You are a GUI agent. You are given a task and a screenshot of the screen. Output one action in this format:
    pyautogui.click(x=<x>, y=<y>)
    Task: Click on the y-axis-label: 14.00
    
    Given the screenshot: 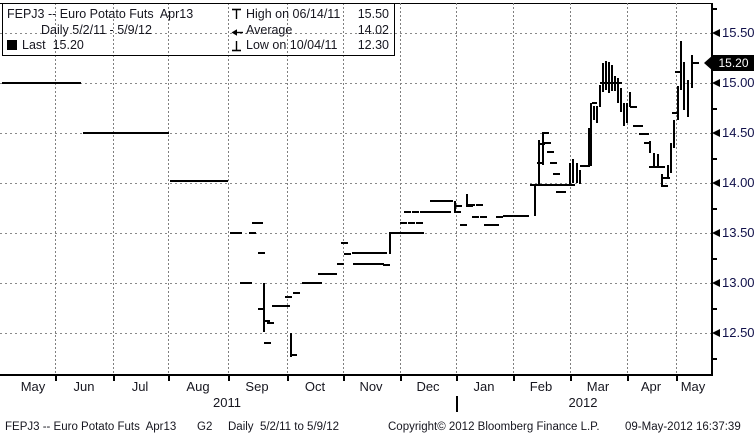 What is the action you would take?
    pyautogui.click(x=738, y=182)
    